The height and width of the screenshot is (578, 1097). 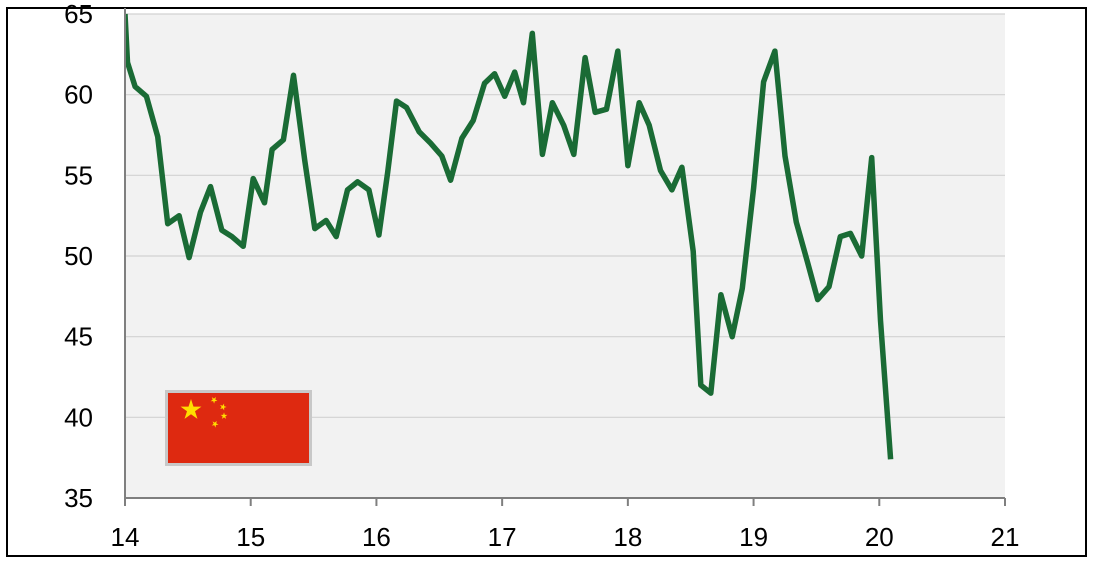 What do you see at coordinates (1005, 537) in the screenshot?
I see `x-tick-label-21: 21` at bounding box center [1005, 537].